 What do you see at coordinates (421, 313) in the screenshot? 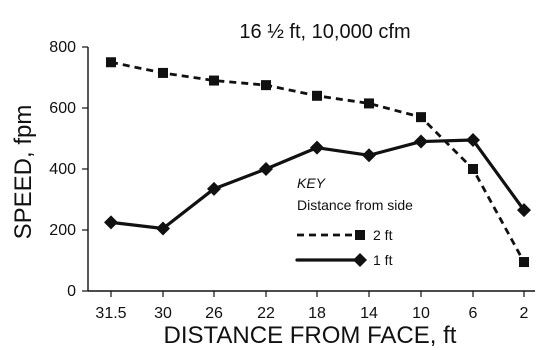
I see `x-tick-label-10: 10` at bounding box center [421, 313].